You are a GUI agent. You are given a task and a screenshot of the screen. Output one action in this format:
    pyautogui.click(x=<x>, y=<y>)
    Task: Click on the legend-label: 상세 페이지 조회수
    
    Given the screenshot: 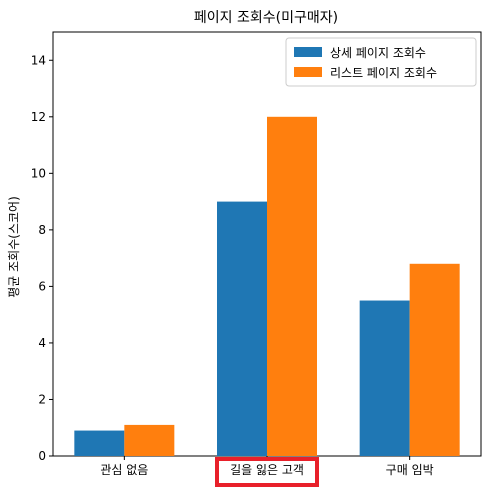 What is the action you would take?
    pyautogui.click(x=378, y=53)
    